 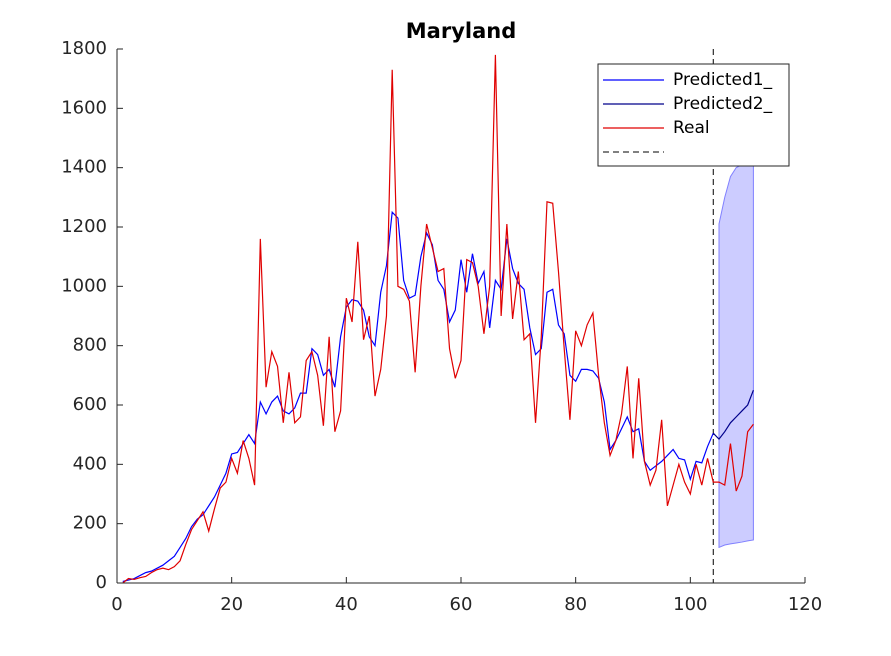 I want to click on y-tick-label: 600, so click(x=90, y=404).